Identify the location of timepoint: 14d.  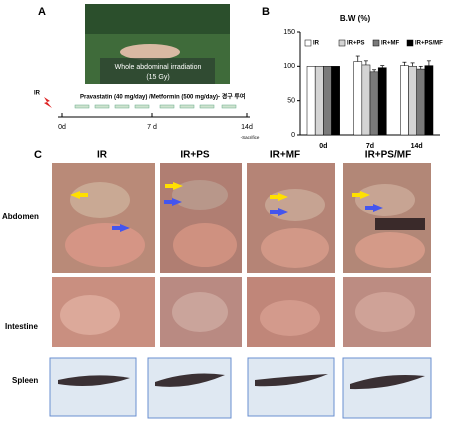
(247, 127).